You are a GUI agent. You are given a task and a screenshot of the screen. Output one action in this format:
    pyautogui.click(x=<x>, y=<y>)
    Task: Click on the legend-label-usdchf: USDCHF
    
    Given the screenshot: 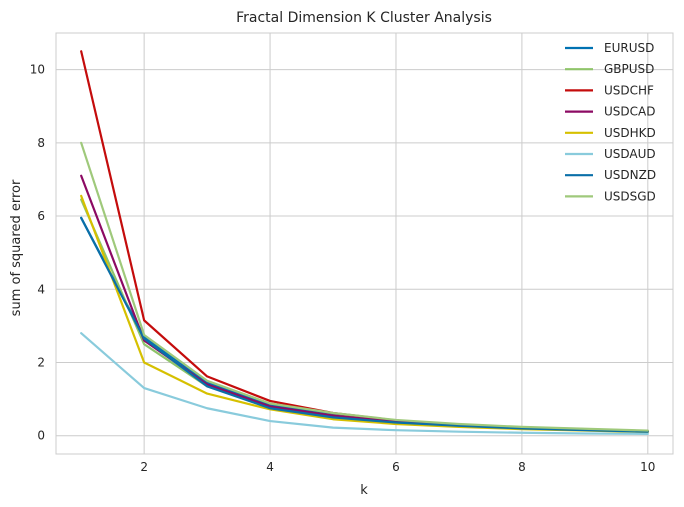 What is the action you would take?
    pyautogui.click(x=629, y=90)
    